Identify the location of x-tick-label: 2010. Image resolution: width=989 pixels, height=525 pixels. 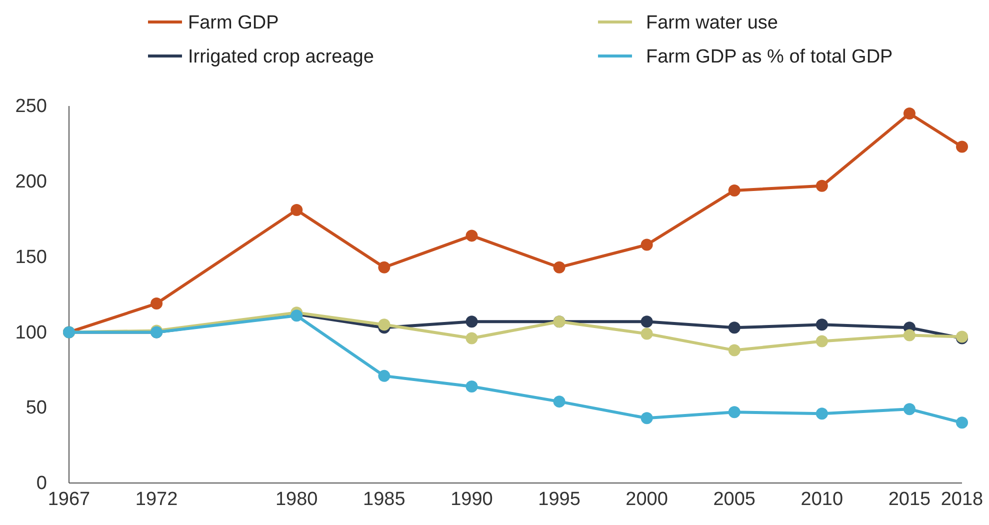
(822, 499).